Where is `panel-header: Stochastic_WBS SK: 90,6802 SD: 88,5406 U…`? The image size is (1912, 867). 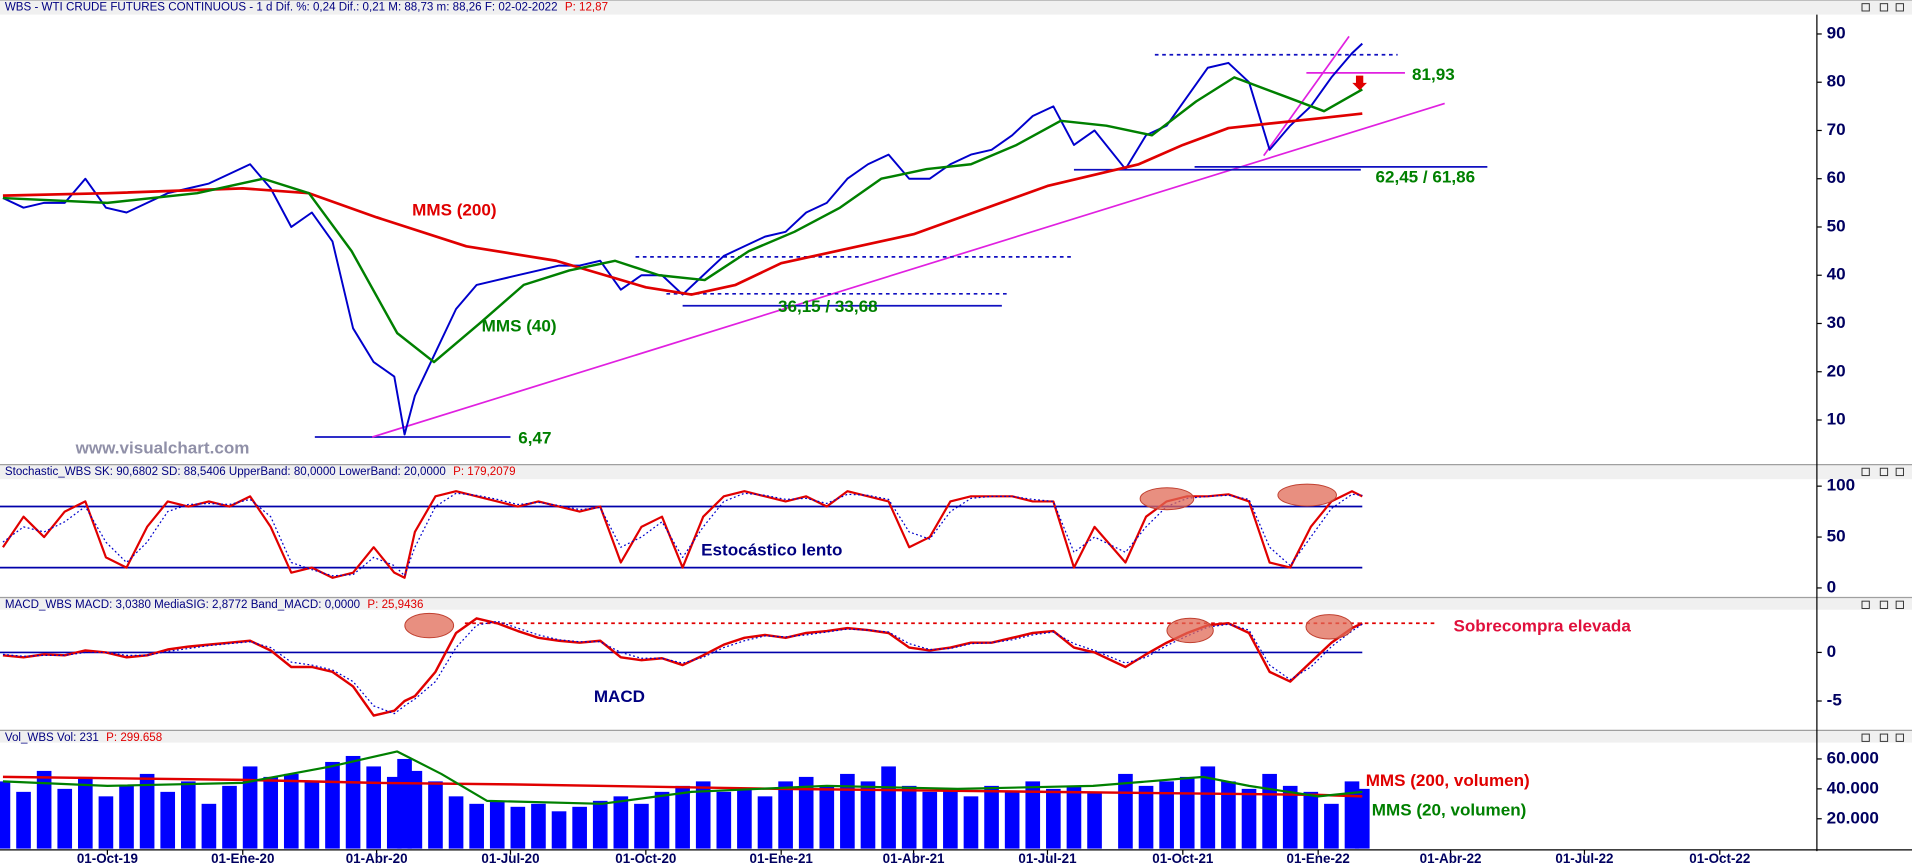 panel-header: Stochastic_WBS SK: 90,6802 SD: 88,5406 U… is located at coordinates (225, 472).